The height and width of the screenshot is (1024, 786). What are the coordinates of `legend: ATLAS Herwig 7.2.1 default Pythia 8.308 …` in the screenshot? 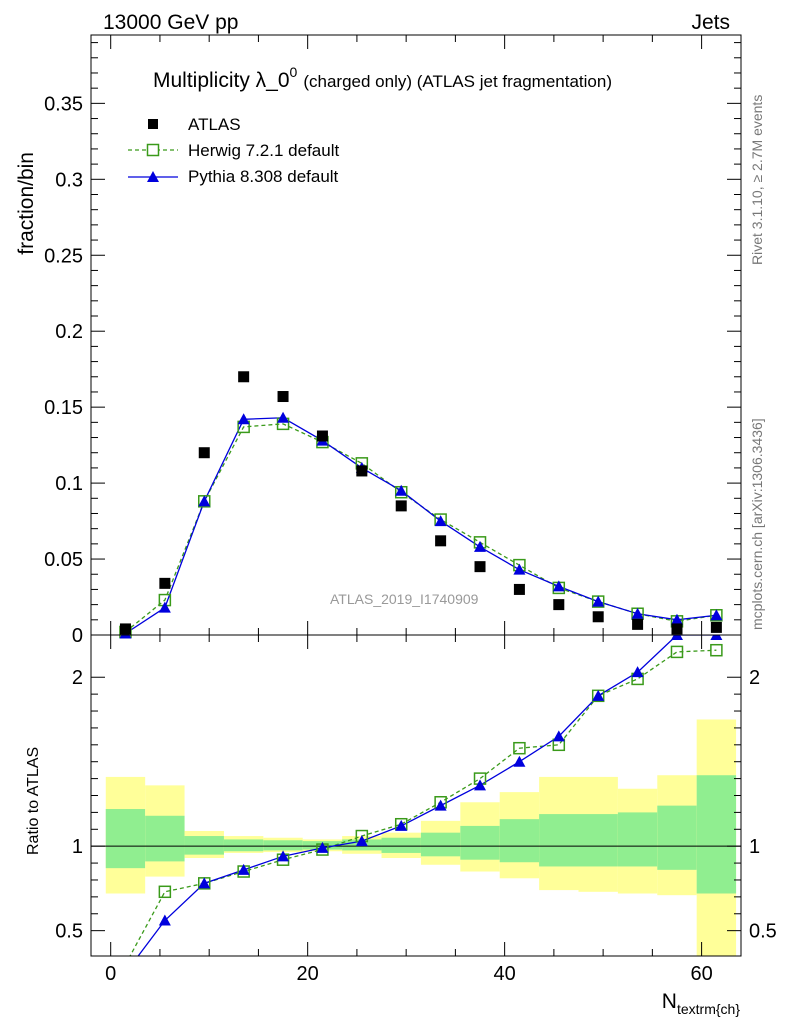 It's located at (233, 150).